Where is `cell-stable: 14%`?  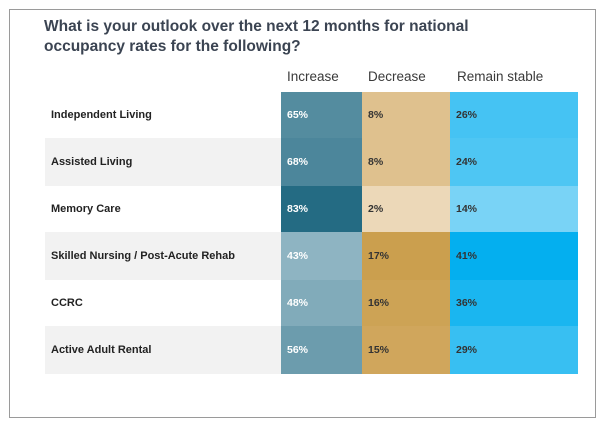
cell-stable: 14% is located at coordinates (514, 209).